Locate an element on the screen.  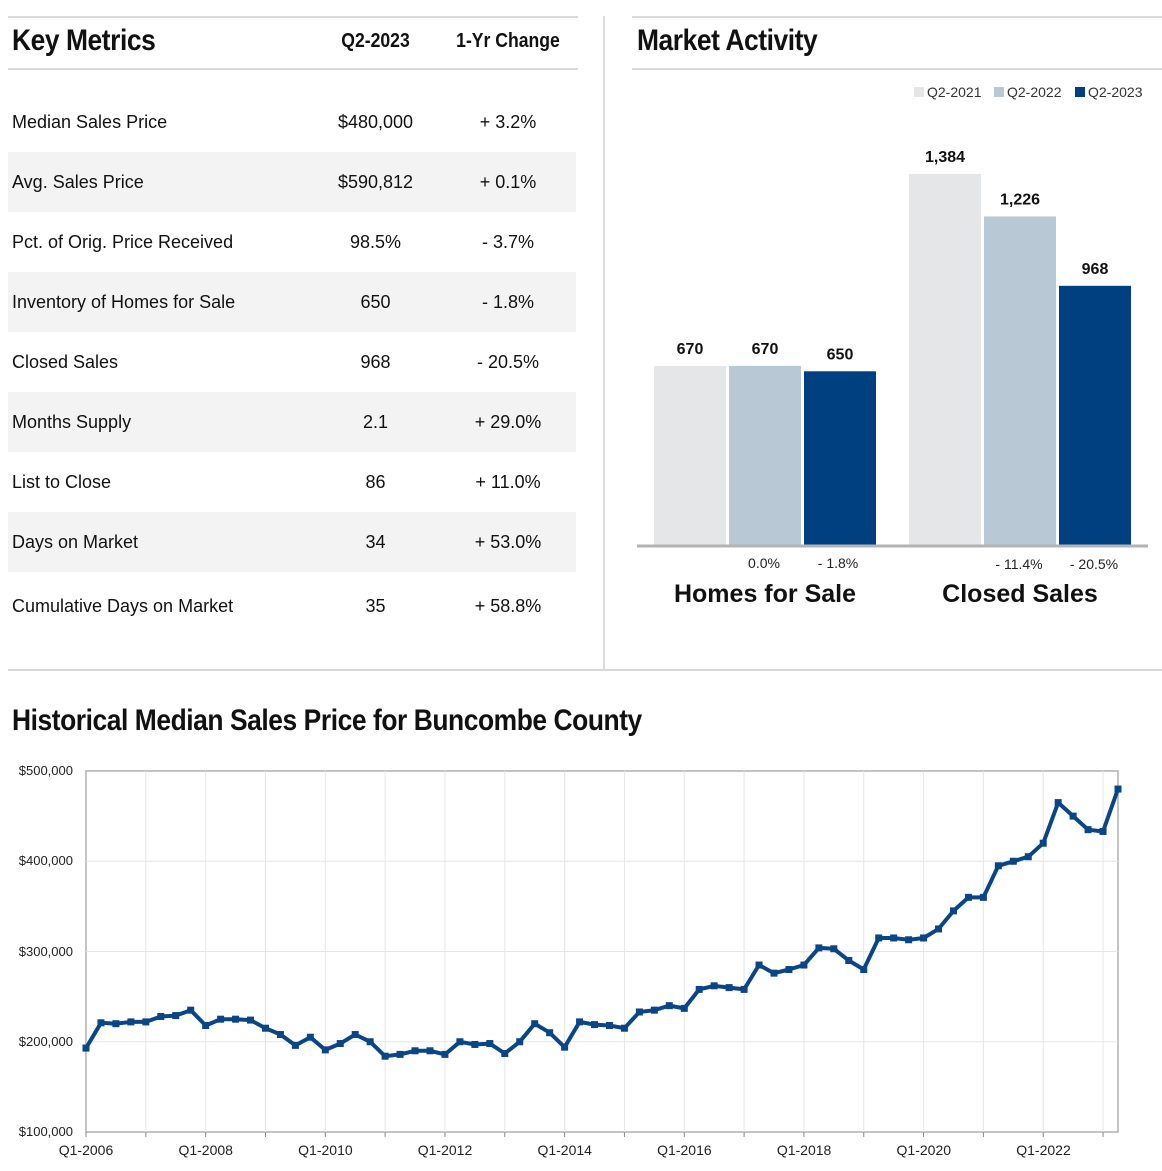
metric-change: + 11.0% is located at coordinates (508, 482).